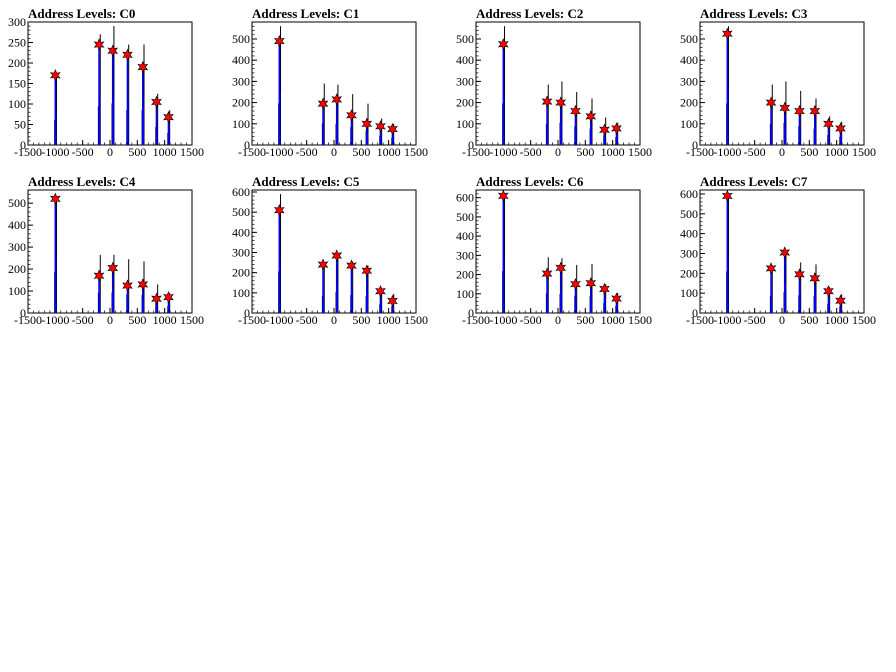 The height and width of the screenshot is (672, 896). What do you see at coordinates (530, 13) in the screenshot?
I see `panel-title: Address Levels: C2` at bounding box center [530, 13].